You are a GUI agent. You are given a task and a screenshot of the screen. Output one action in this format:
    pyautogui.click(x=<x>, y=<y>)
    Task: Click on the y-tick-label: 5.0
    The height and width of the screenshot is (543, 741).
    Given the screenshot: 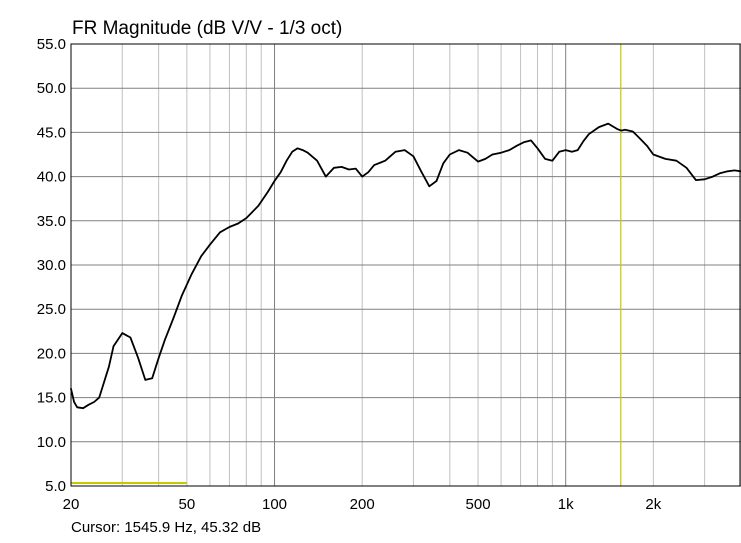 What is the action you would take?
    pyautogui.click(x=55, y=486)
    